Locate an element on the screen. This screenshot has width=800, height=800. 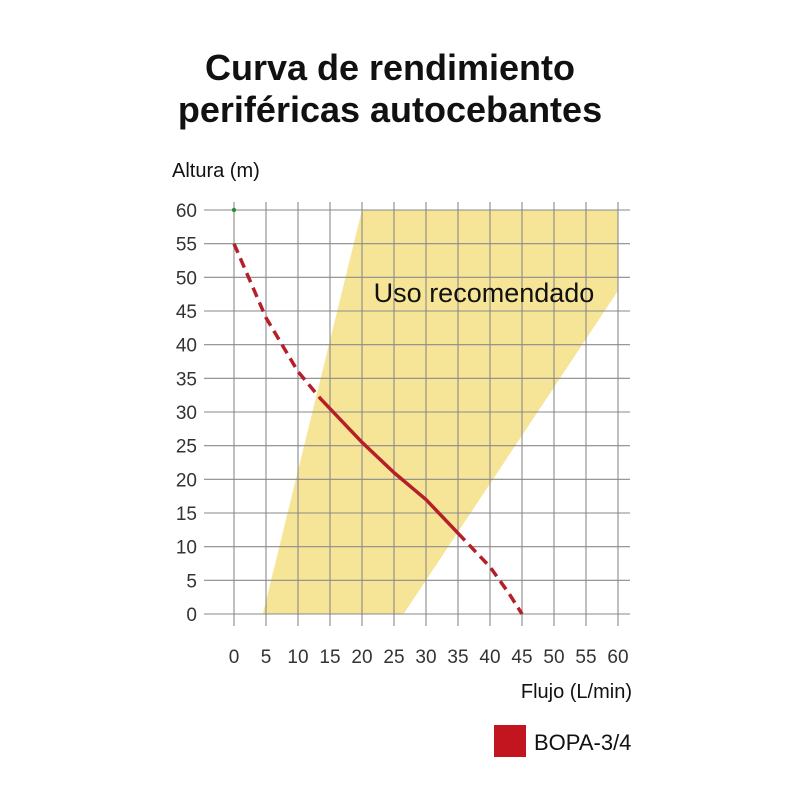
data-marker is located at coordinates (234, 210).